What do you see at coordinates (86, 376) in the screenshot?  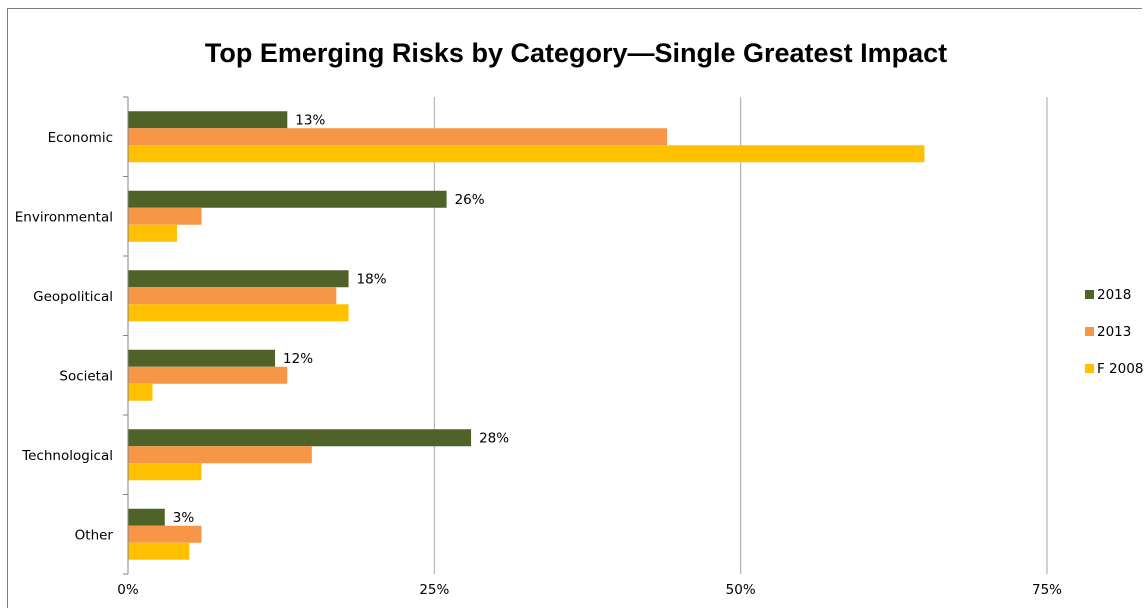 I see `category-label: Societal` at bounding box center [86, 376].